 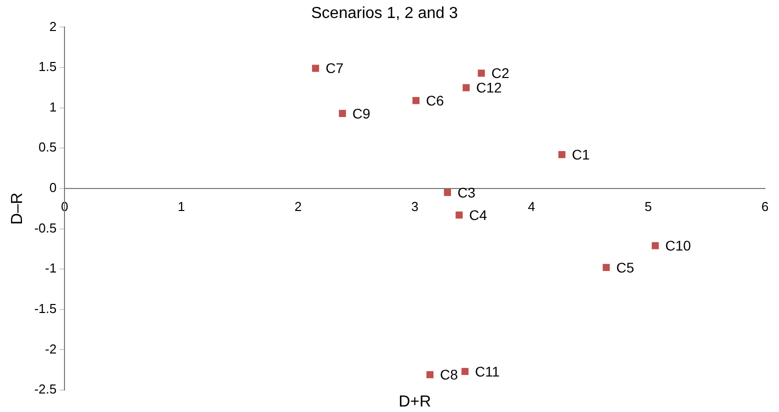 I want to click on annotation: C9, so click(x=361, y=113).